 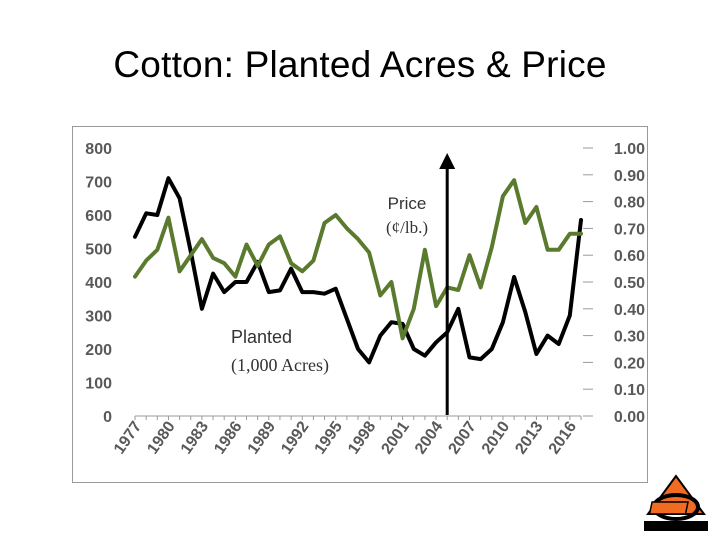 I want to click on chart-title: Cotton: Planted Acres & Price, so click(x=360, y=64).